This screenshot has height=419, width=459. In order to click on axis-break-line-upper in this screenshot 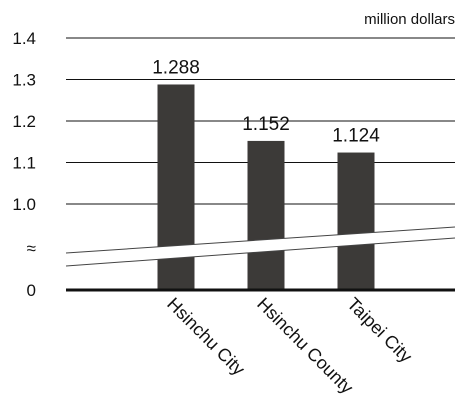, I will do `click(260, 240)`.